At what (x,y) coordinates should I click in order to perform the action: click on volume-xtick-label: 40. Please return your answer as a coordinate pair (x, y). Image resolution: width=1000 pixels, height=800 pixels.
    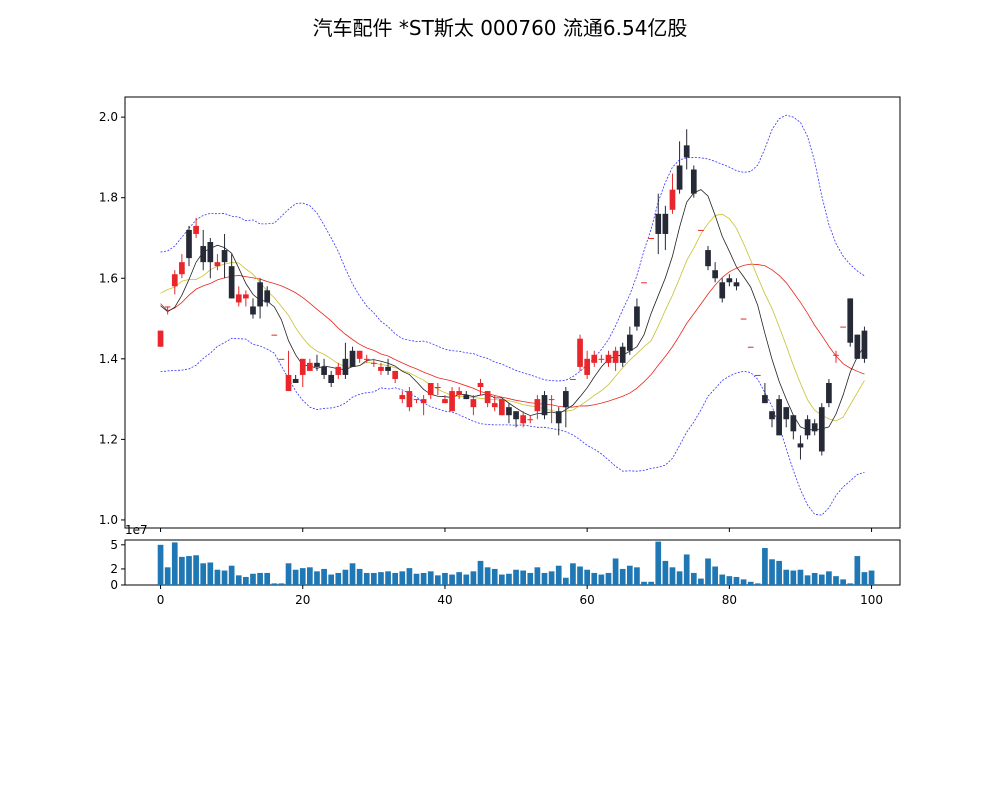
    Looking at the image, I should click on (444, 600).